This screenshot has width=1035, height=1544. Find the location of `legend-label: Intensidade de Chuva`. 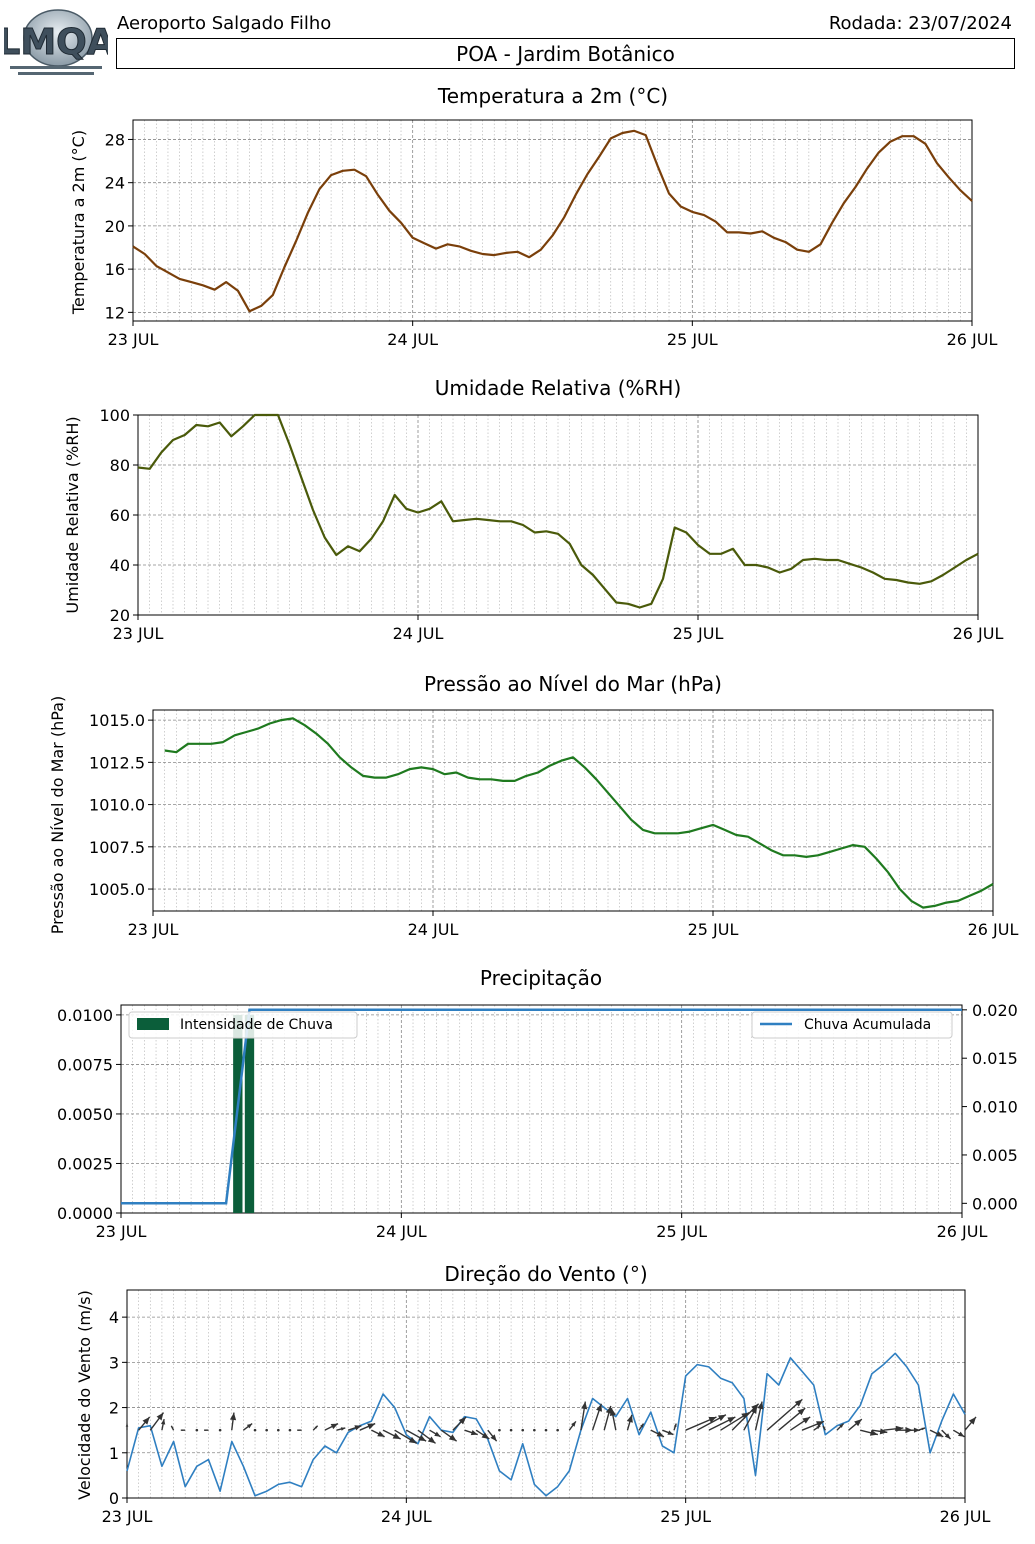

legend-label: Intensidade de Chuva is located at coordinates (256, 1025).